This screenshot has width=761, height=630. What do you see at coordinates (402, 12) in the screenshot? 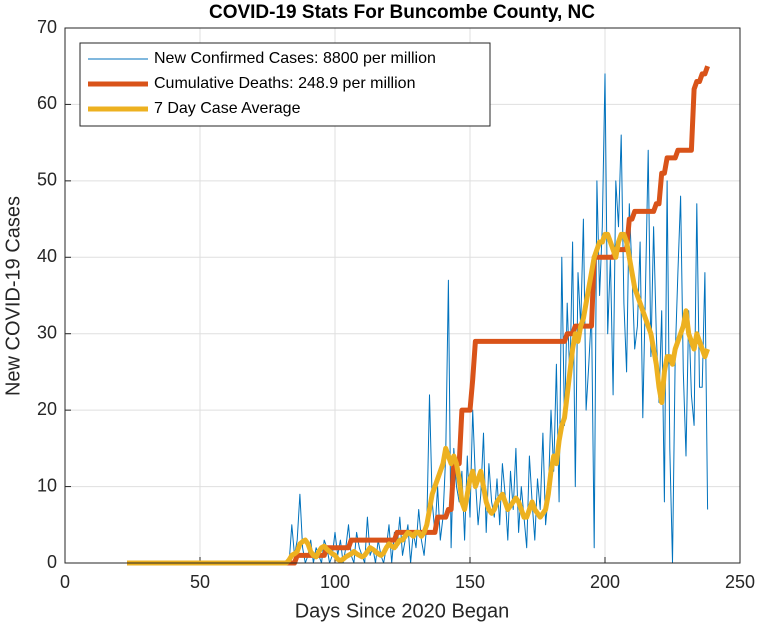
I see `chart-title: COVID-19 Stats For Buncombe County, NC` at bounding box center [402, 12].